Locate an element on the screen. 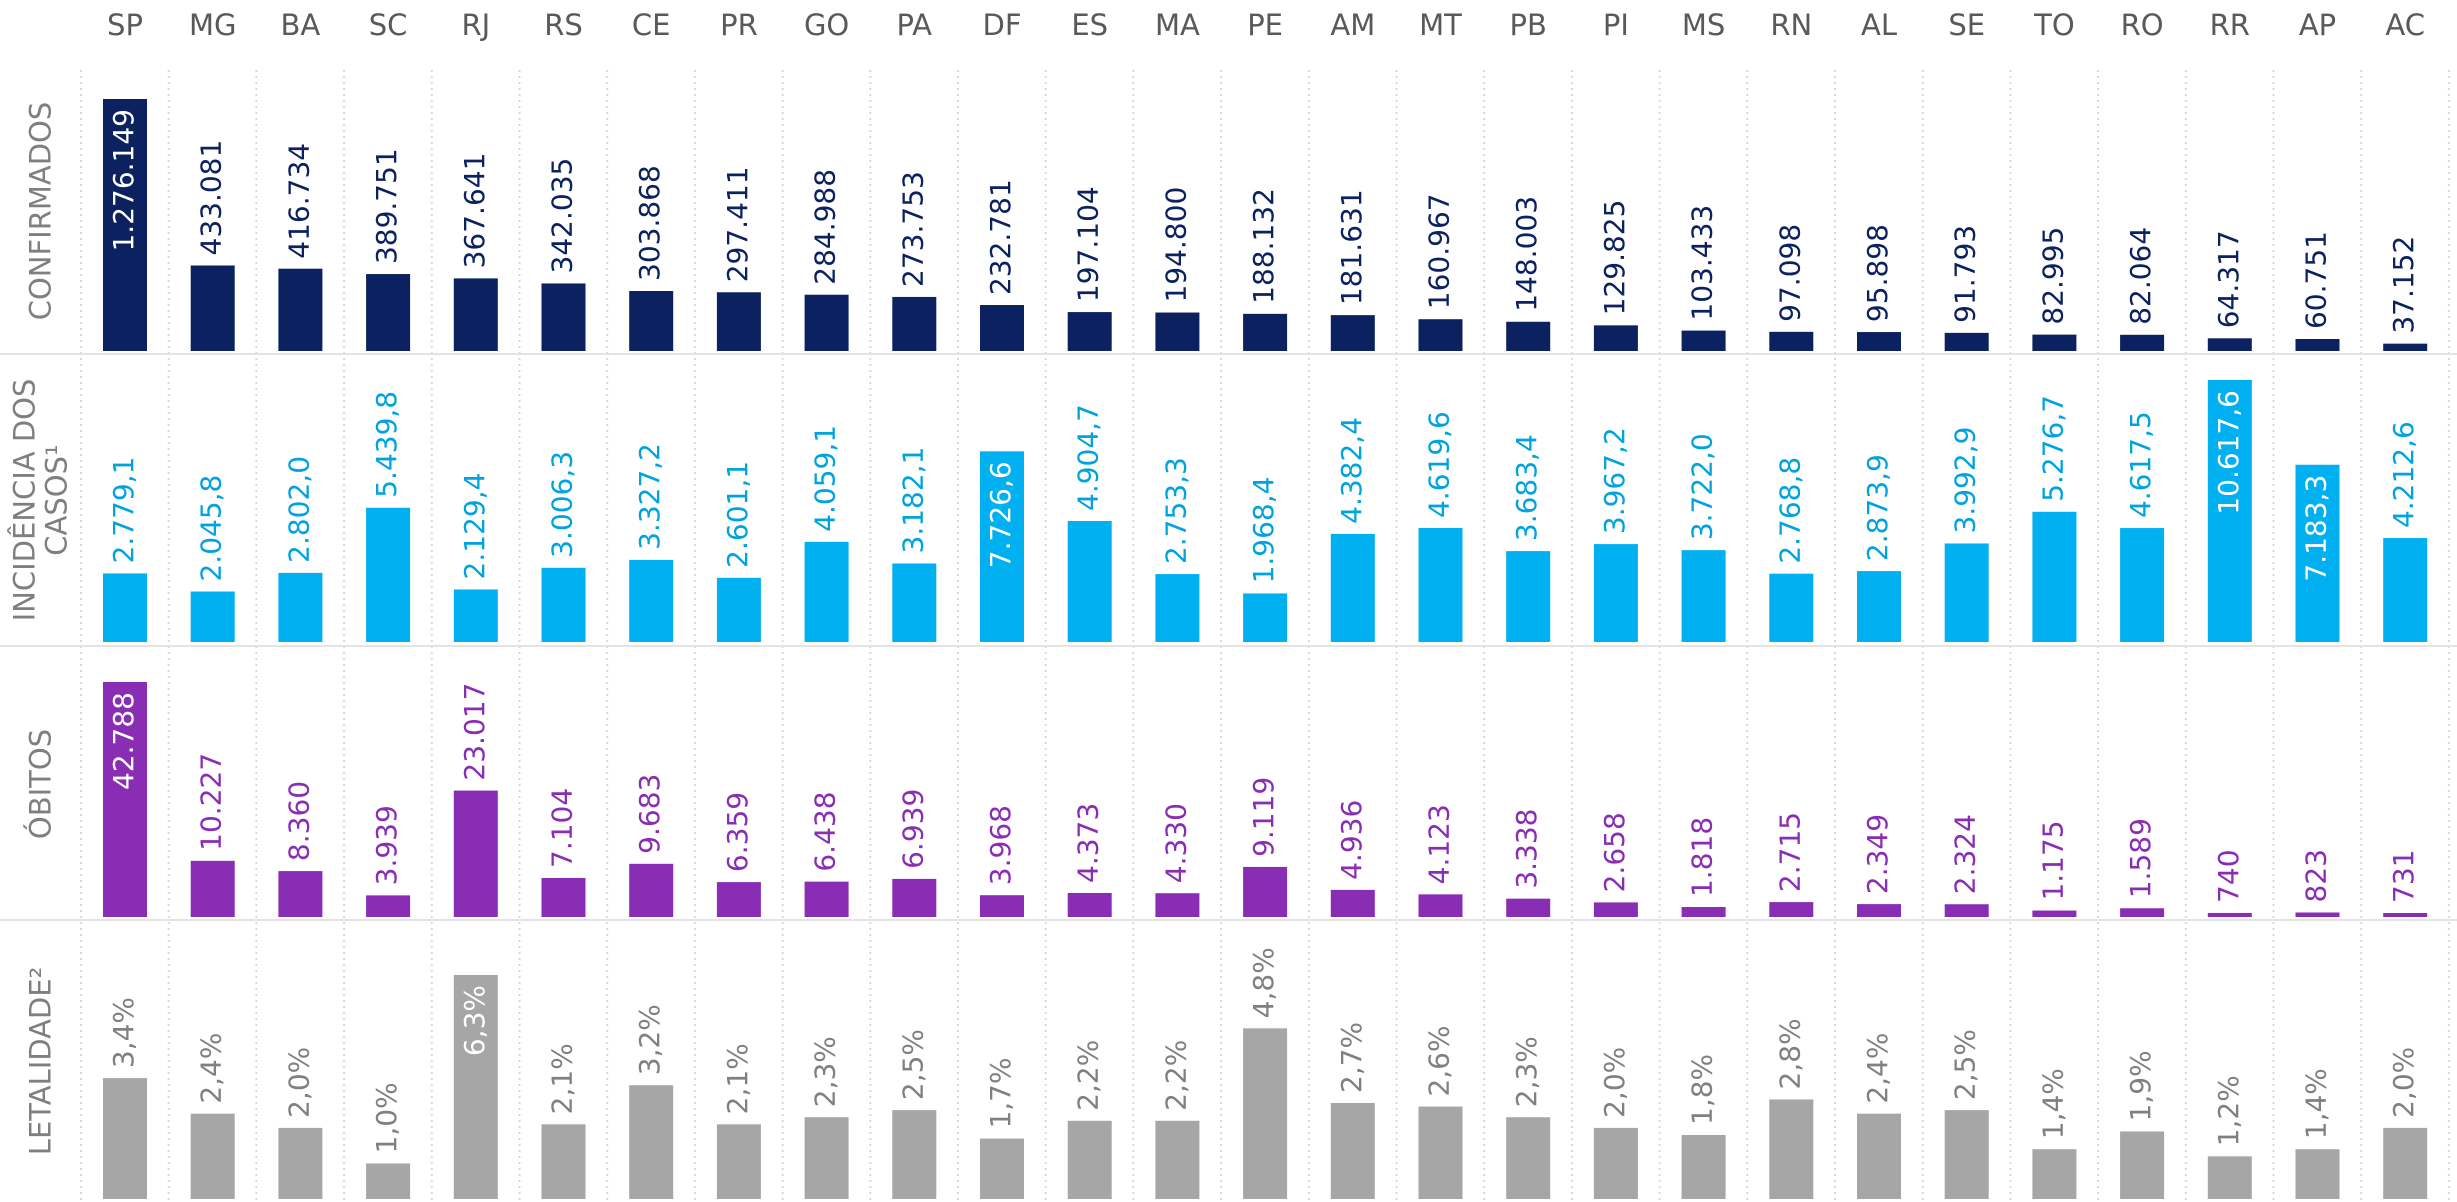 This screenshot has width=2457, height=1202. value-label: 7.104 is located at coordinates (562, 828).